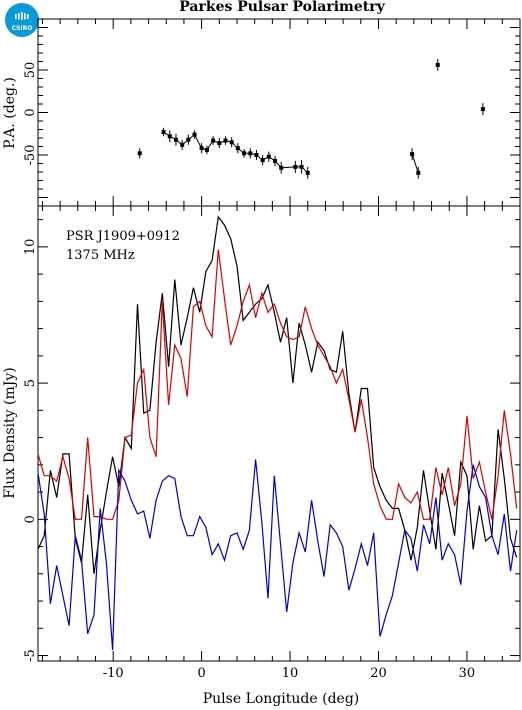 The width and height of the screenshot is (522, 710). I want to click on x-tick-label: 30, so click(467, 673).